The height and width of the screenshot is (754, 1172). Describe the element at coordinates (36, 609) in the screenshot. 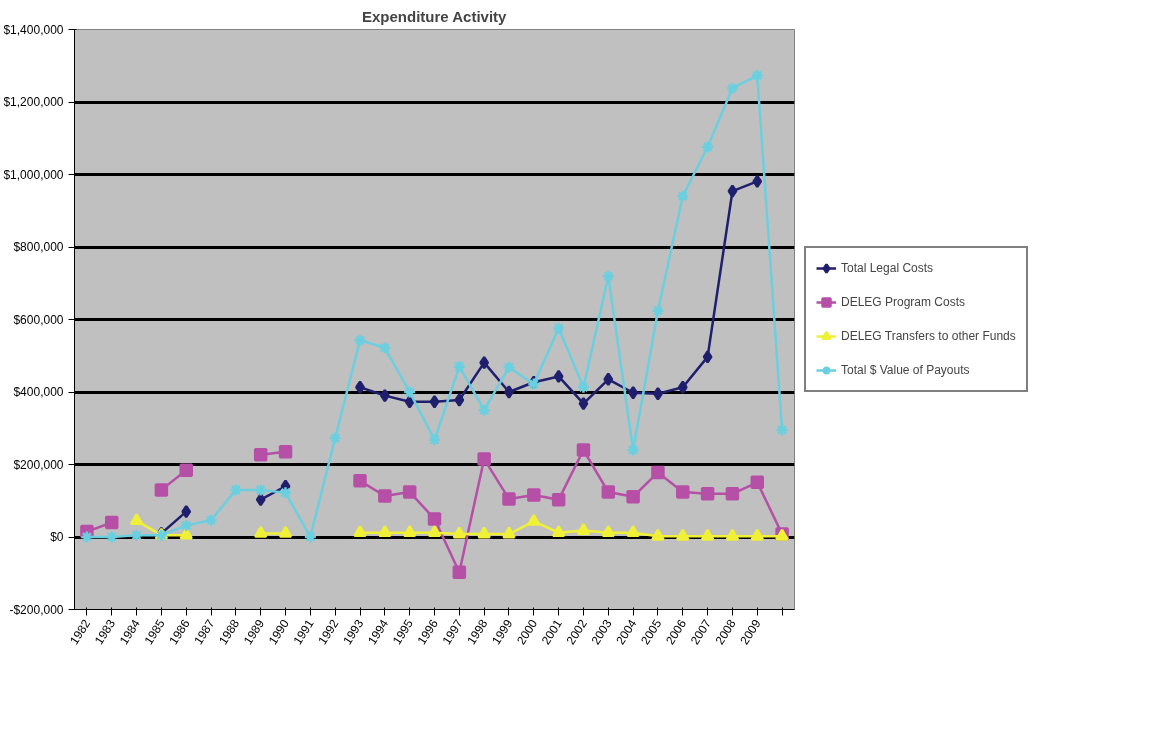

I see `y-tick-label: -$200,000` at that location.